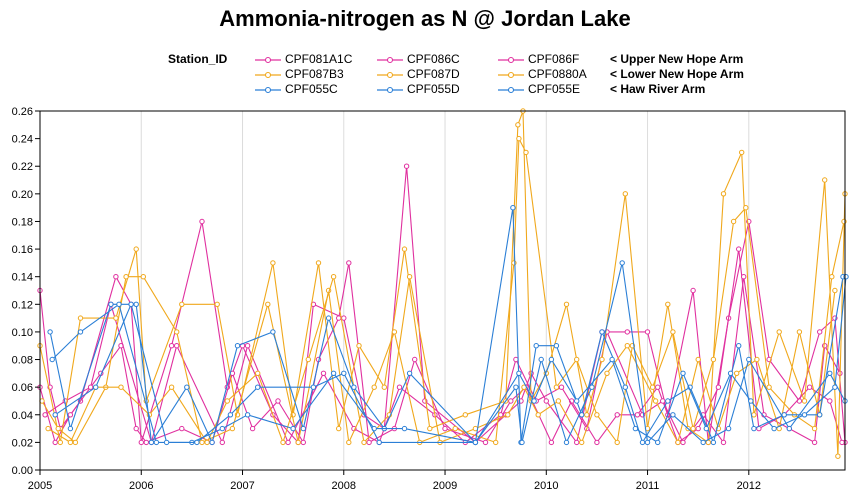 The height and width of the screenshot is (500, 850). What do you see at coordinates (22, 250) in the screenshot?
I see `y-tick-label: 0.16` at bounding box center [22, 250].